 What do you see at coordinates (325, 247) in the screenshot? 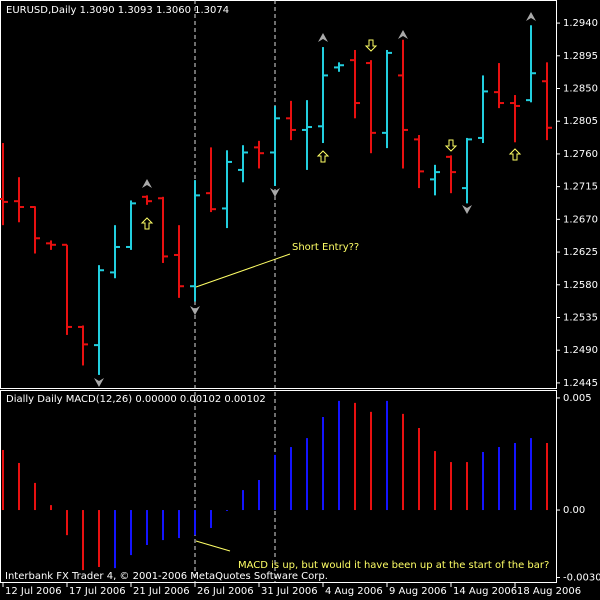
I see `annotation: Short Entry??` at bounding box center [325, 247].